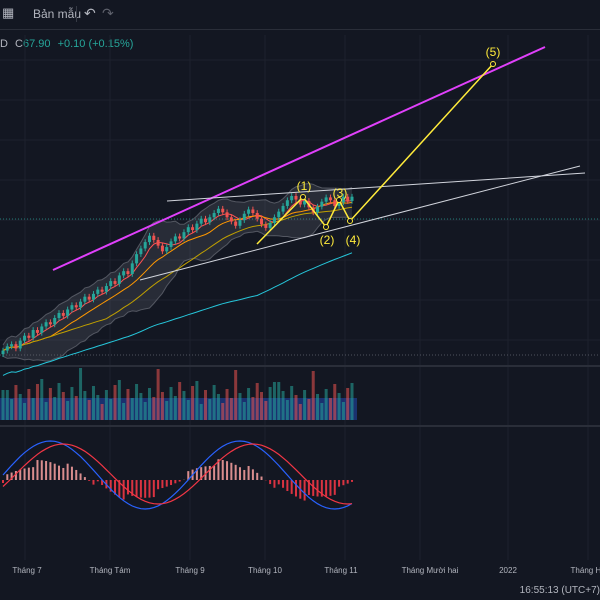  I want to click on template-button: Bản mẫu, so click(57, 14).